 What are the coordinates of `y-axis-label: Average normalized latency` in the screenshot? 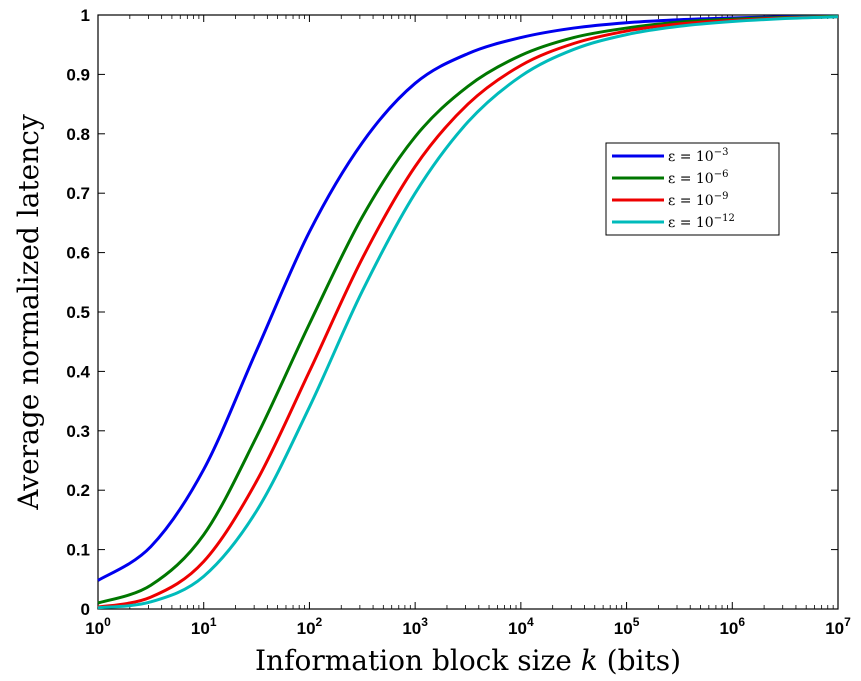 It's located at (28, 312).